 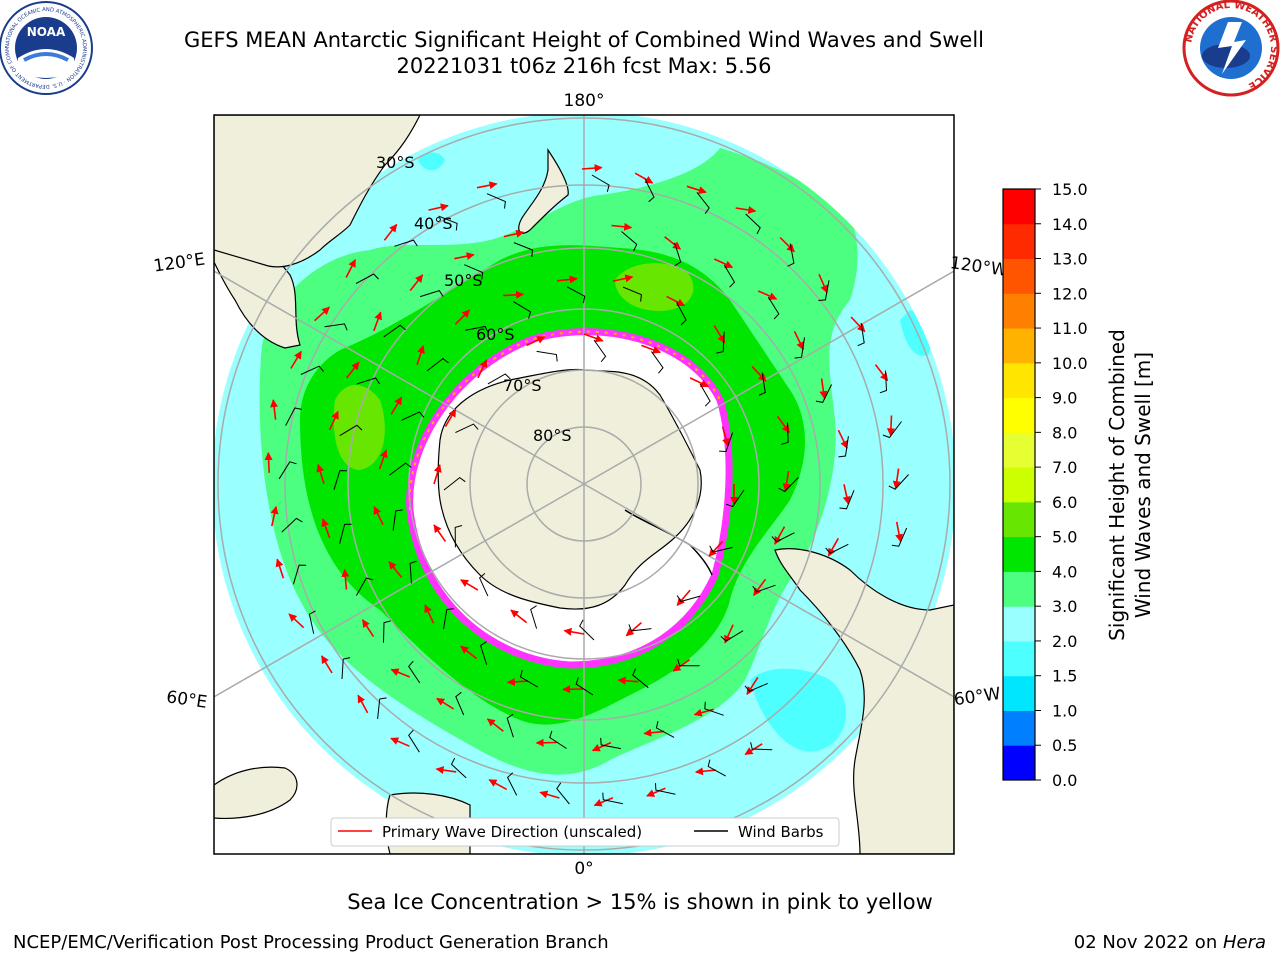 What do you see at coordinates (1117, 485) in the screenshot?
I see `colorbar-label-line1: Significant Height of Combined` at bounding box center [1117, 485].